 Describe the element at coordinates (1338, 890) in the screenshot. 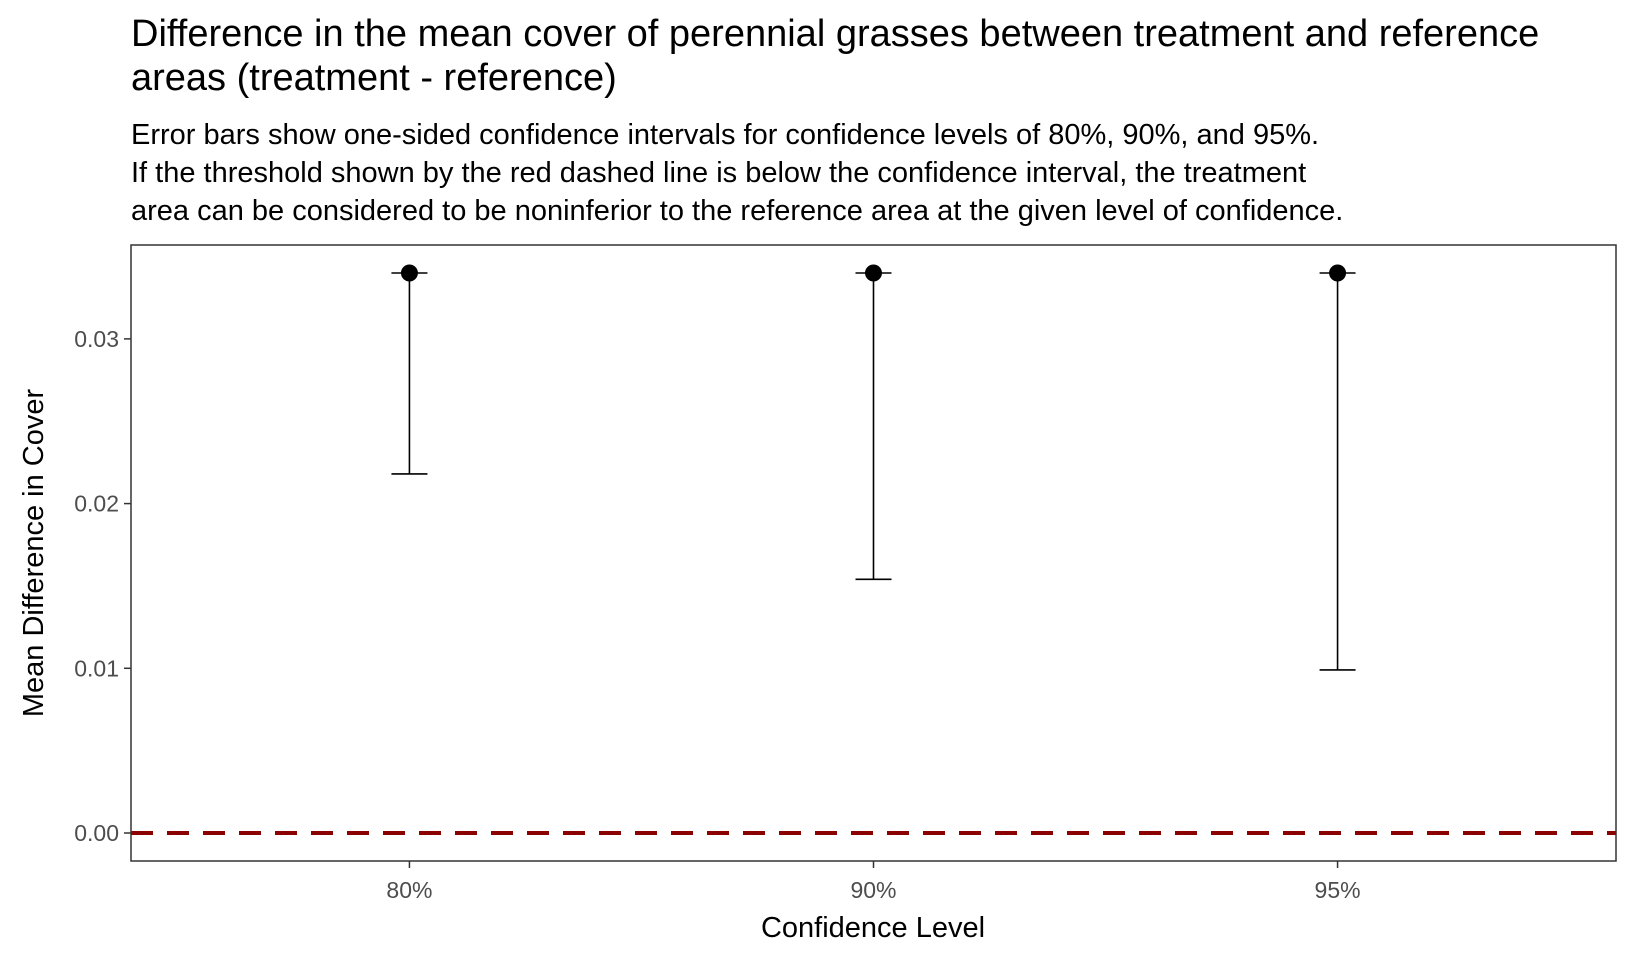

I see `x-tick-label-3: 95%` at that location.